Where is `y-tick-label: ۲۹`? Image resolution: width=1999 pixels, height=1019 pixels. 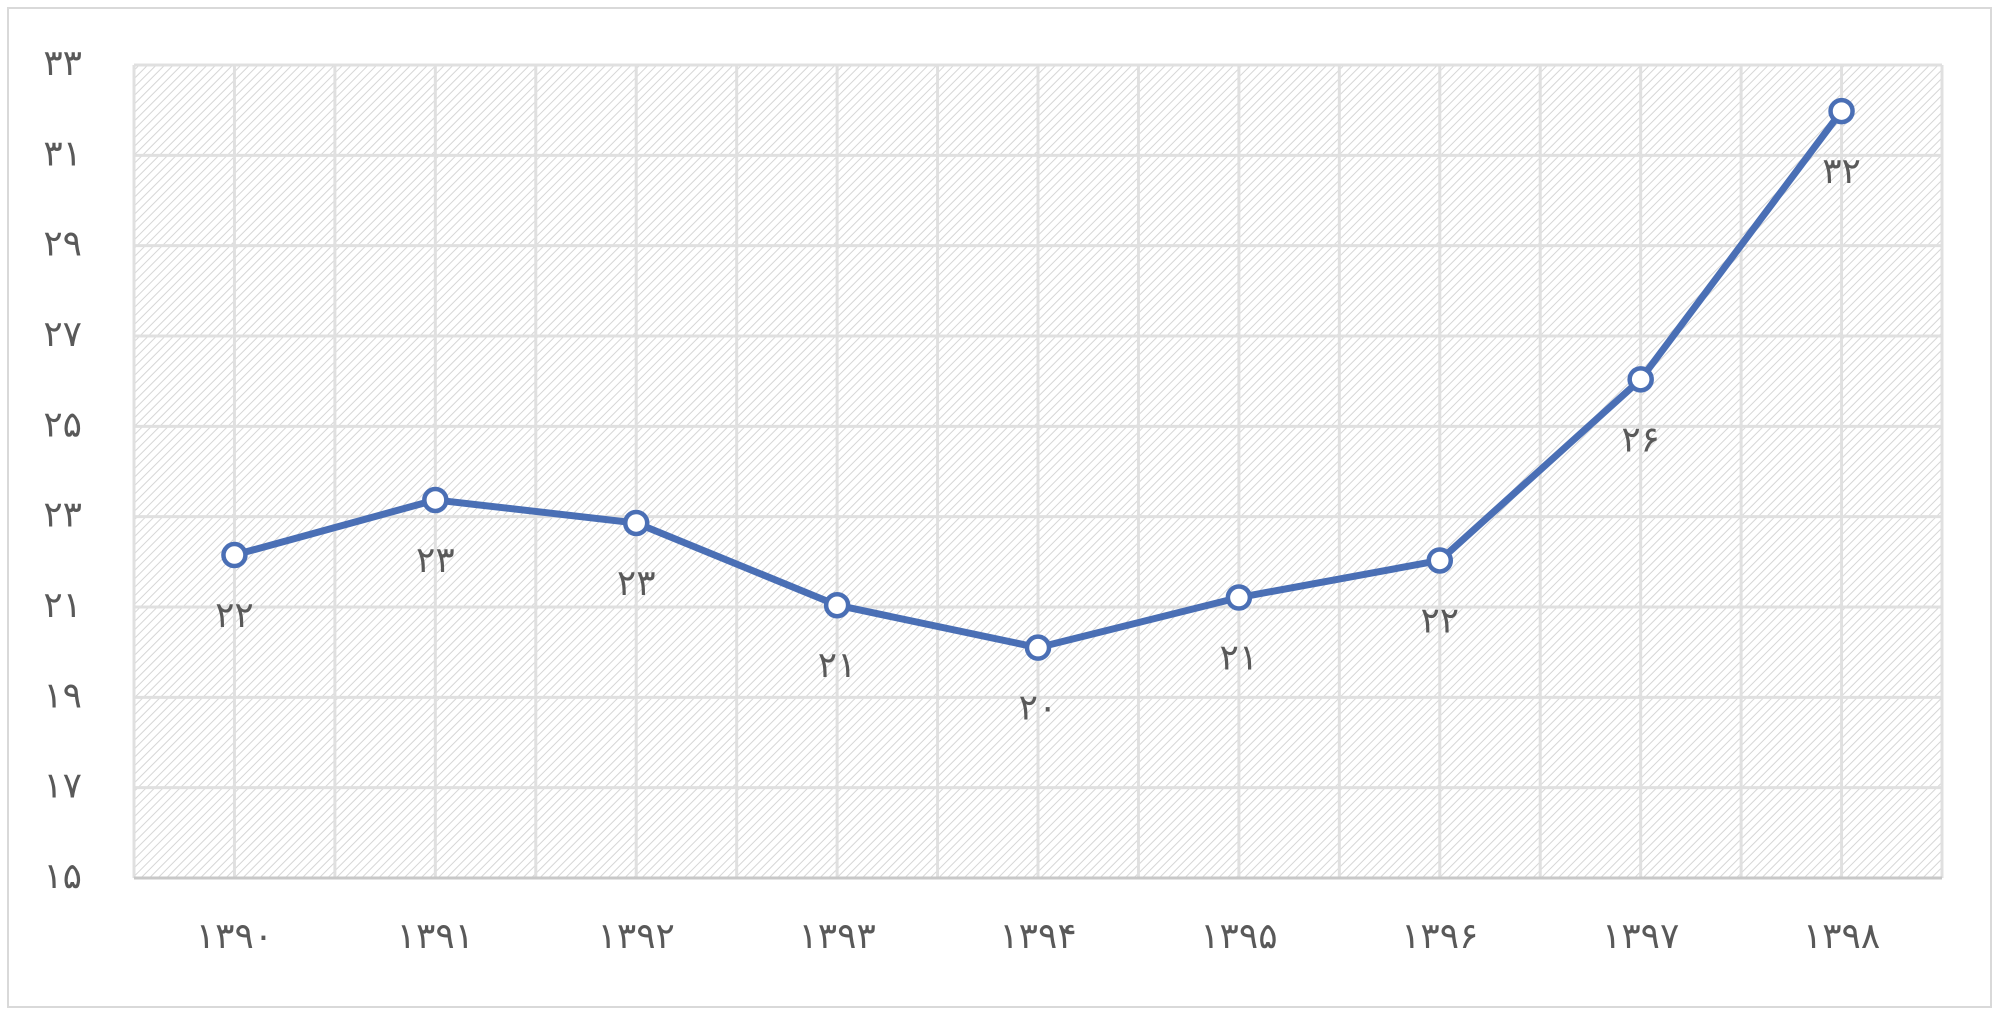
y-tick-label: ۲۹ is located at coordinates (62, 244).